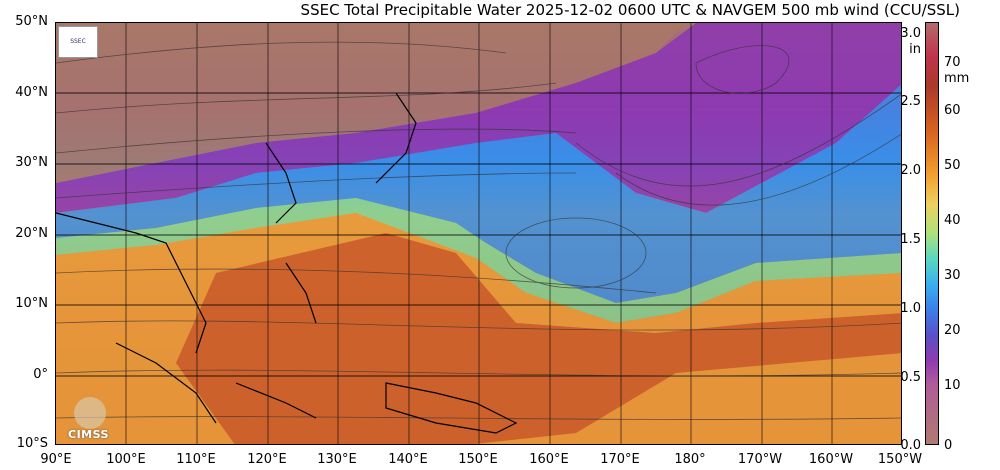 The width and height of the screenshot is (1000, 470). What do you see at coordinates (31, 303) in the screenshot?
I see `lat-label-10n: 10°N` at bounding box center [31, 303].